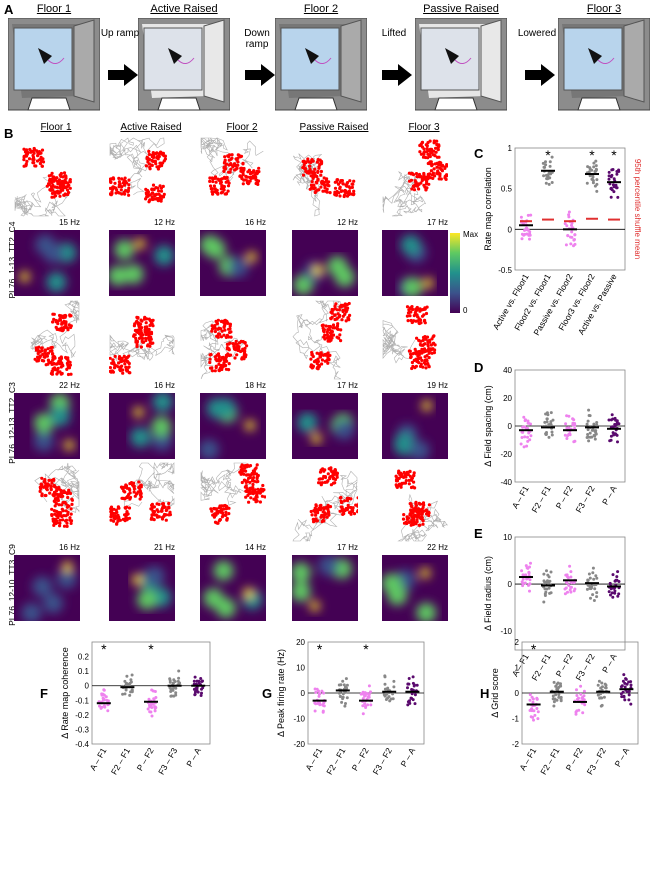  What do you see at coordinates (488, 593) in the screenshot?
I see `y-axis-label: Δ Field radius (cm)` at bounding box center [488, 593].